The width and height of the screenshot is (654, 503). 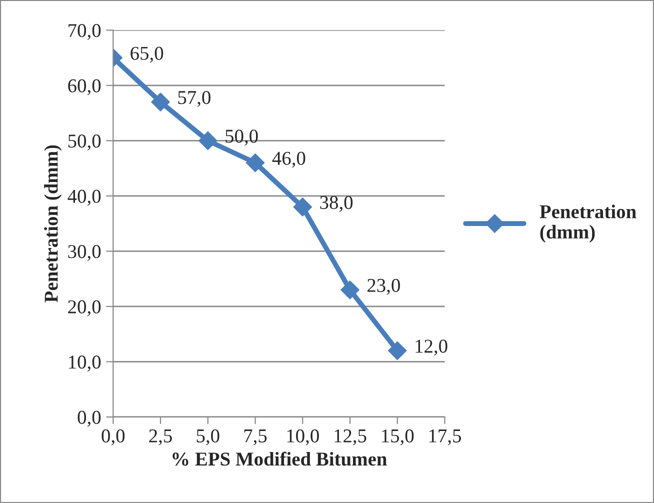 I want to click on legend-label: Penetration (dmm), so click(x=588, y=223).